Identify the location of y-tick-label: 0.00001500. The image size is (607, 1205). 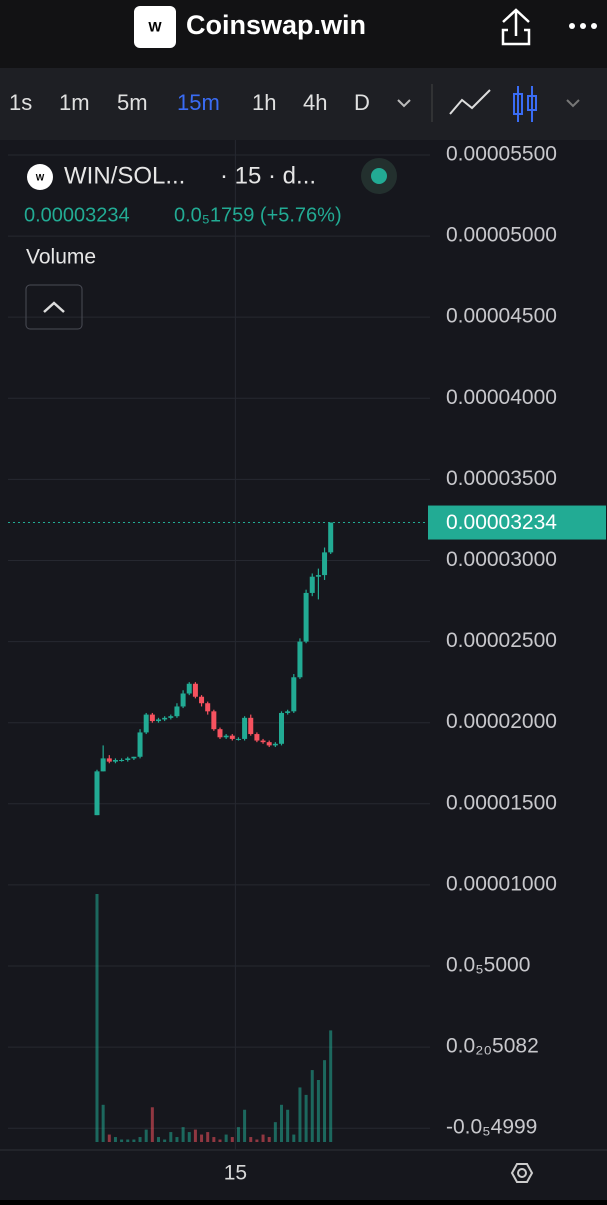
(501, 802).